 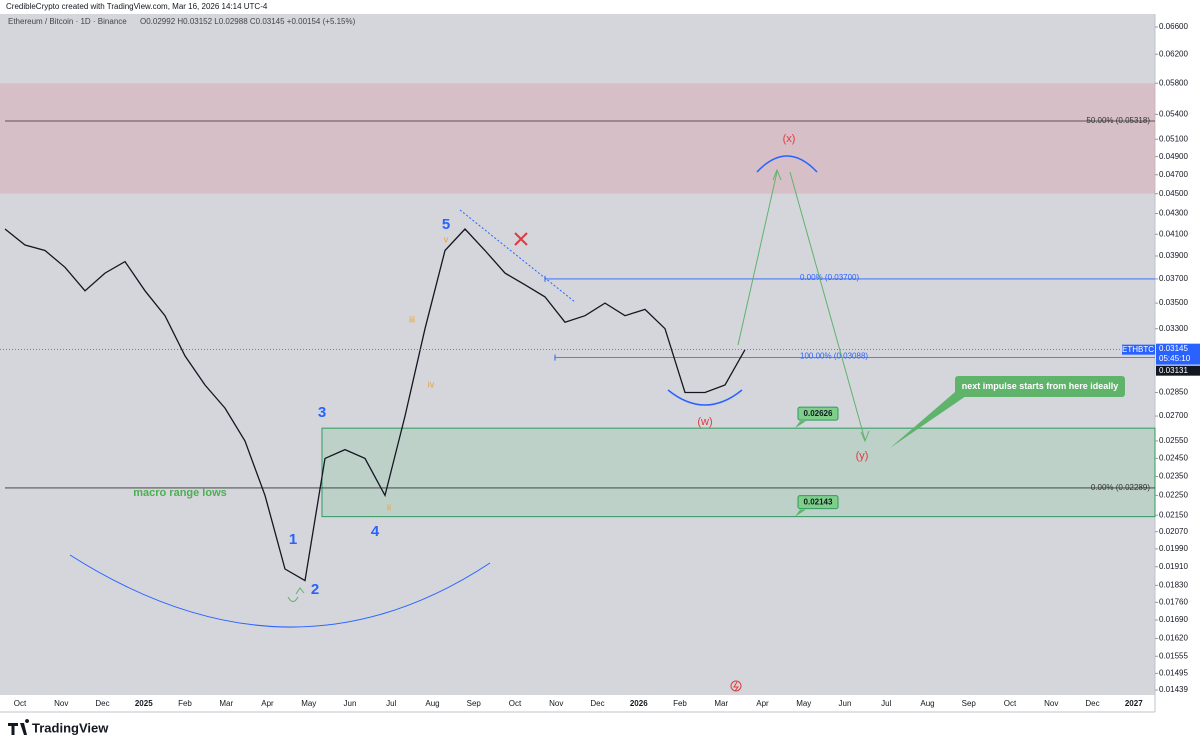 What do you see at coordinates (375, 531) in the screenshot?
I see `wave-label: 4` at bounding box center [375, 531].